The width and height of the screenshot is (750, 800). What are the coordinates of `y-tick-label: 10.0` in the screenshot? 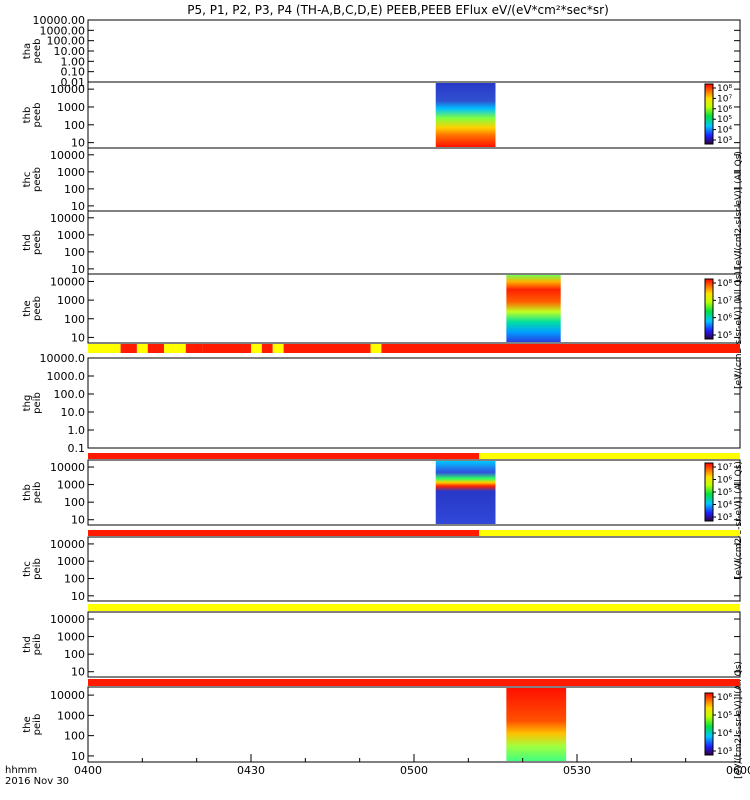 It's located at (73, 412).